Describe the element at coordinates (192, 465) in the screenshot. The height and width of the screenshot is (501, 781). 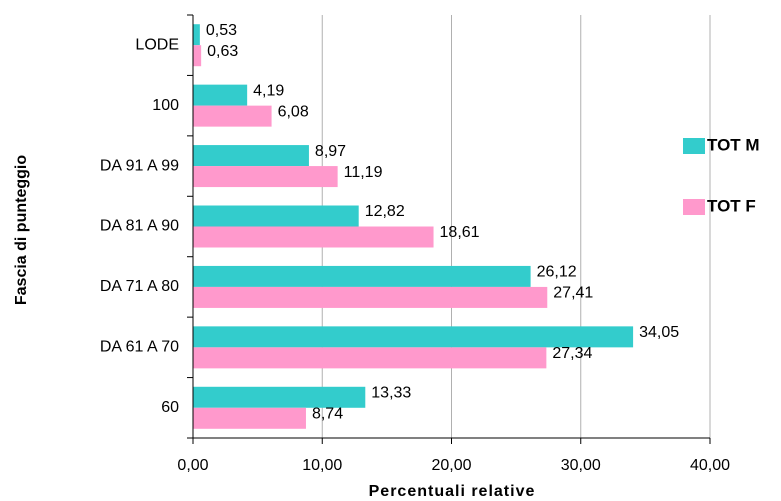
I see `x-tick-label: 0,00` at that location.